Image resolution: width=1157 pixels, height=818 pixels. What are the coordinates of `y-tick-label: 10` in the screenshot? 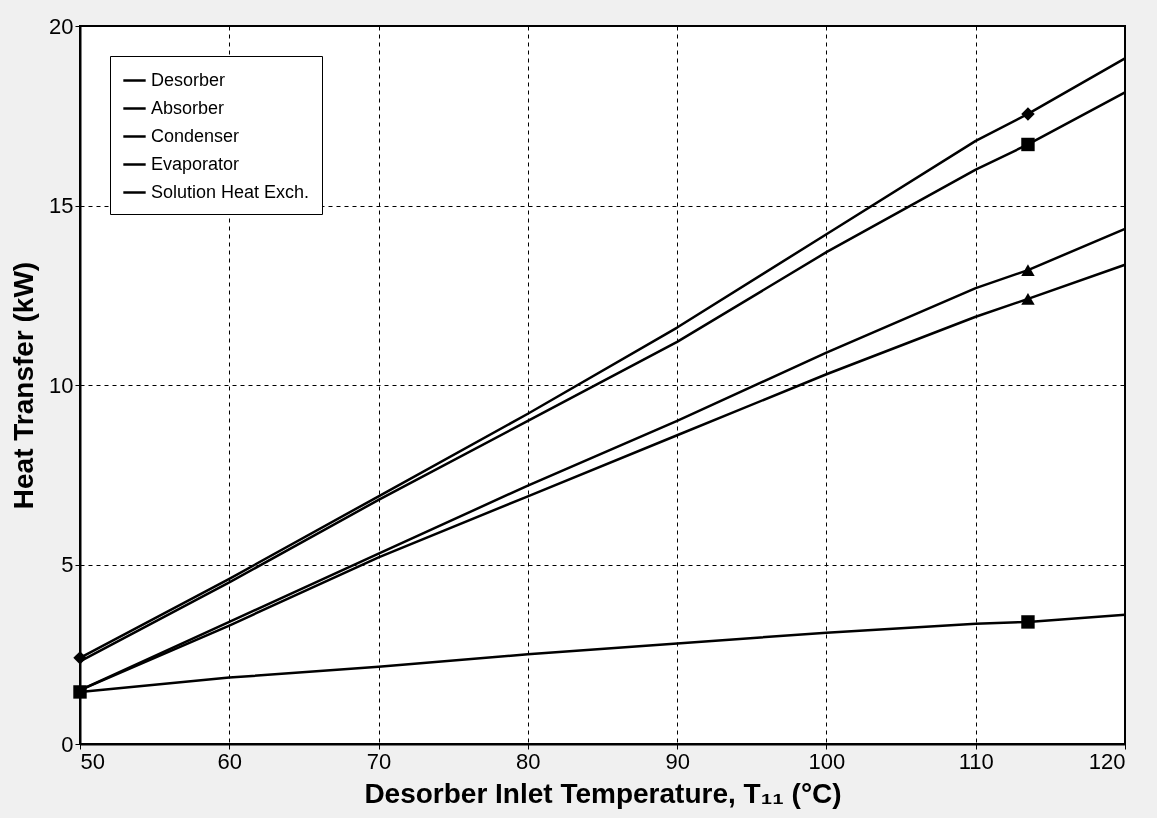 It's located at (61, 385).